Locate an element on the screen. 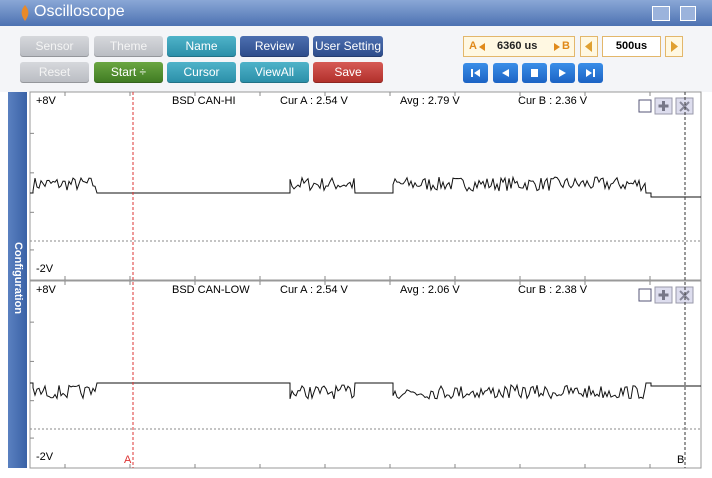  review-button: Review is located at coordinates (274, 46).